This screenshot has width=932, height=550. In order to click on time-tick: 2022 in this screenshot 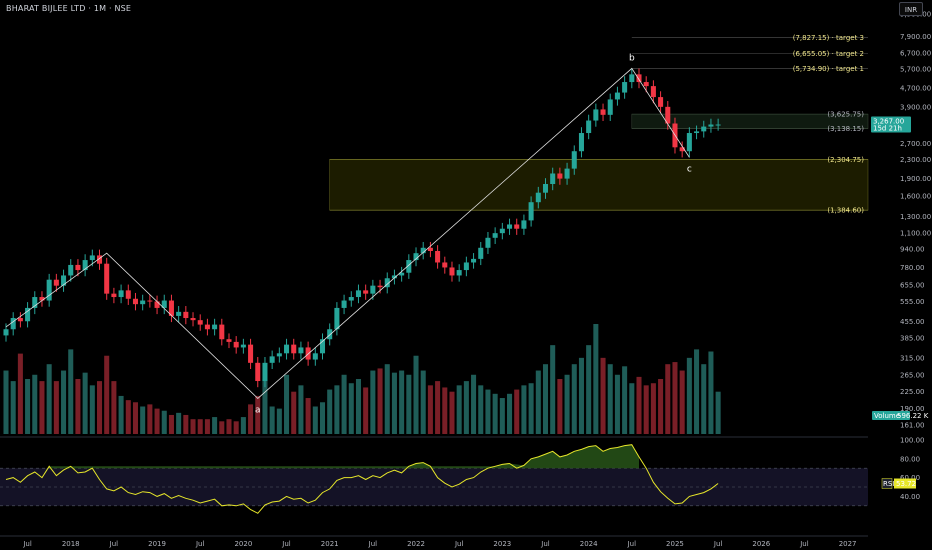, I will do `click(416, 544)`.